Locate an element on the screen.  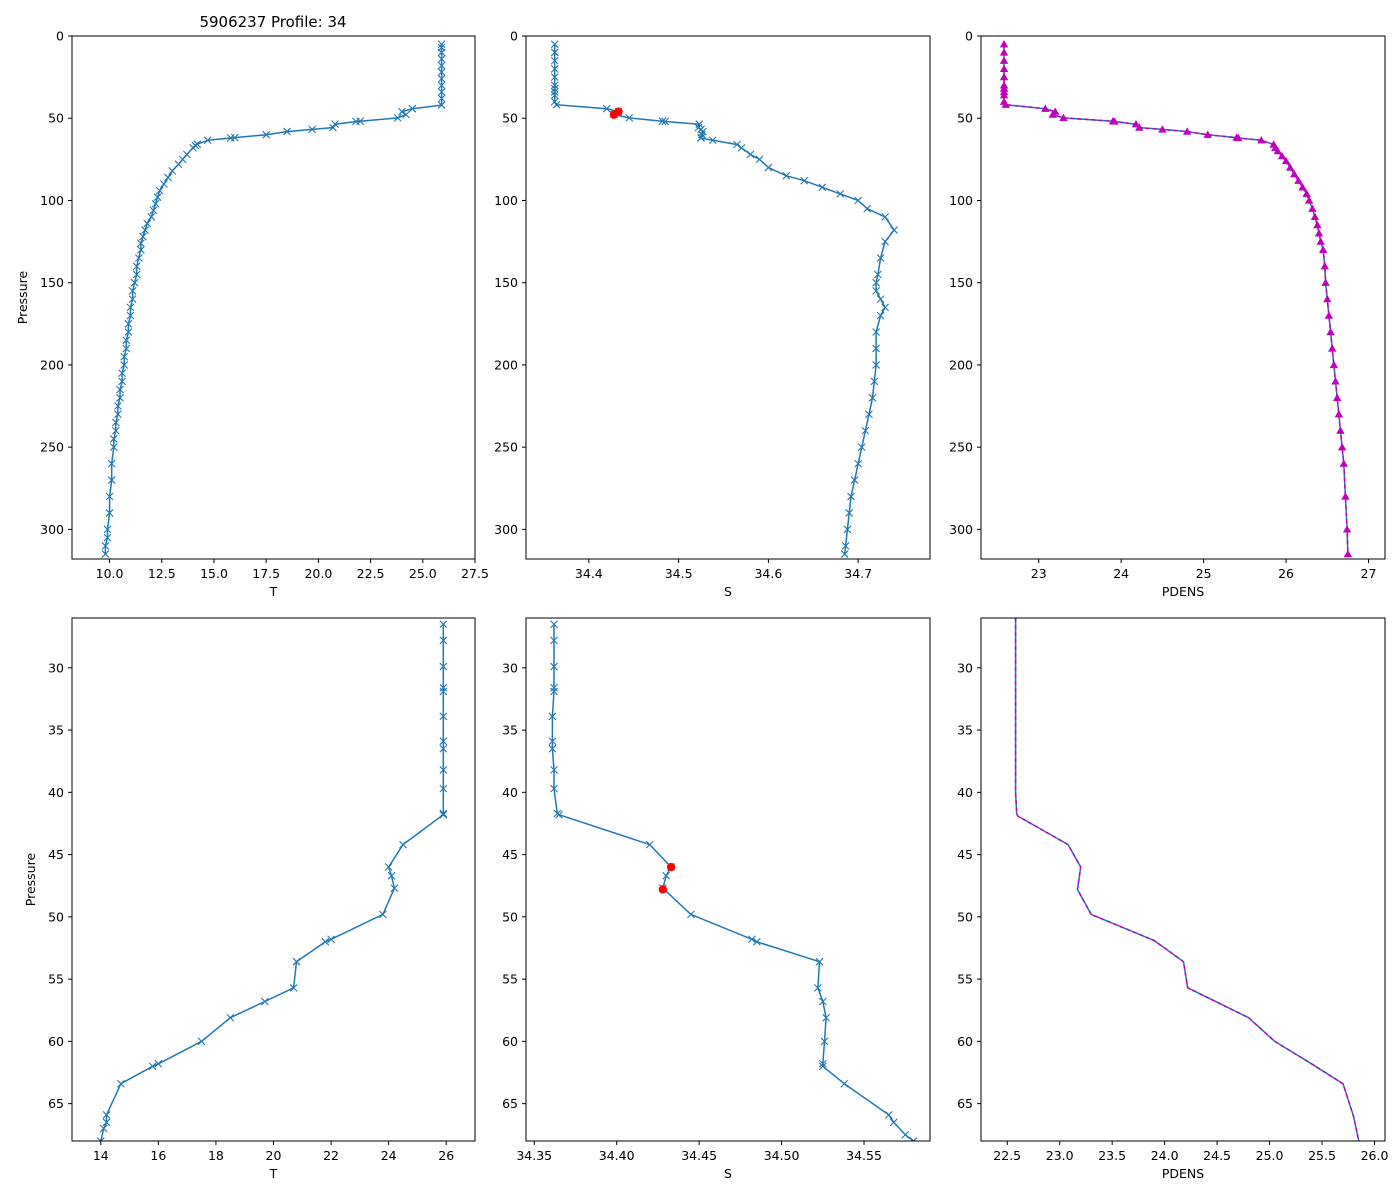
x-tick-label: 27.5 is located at coordinates (475, 573).